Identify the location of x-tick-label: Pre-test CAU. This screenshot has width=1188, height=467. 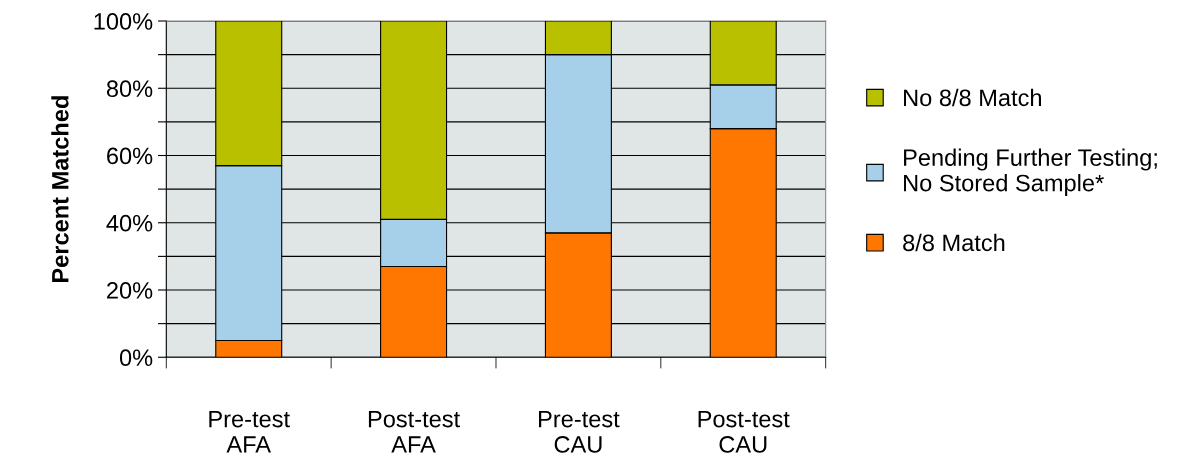
(579, 431).